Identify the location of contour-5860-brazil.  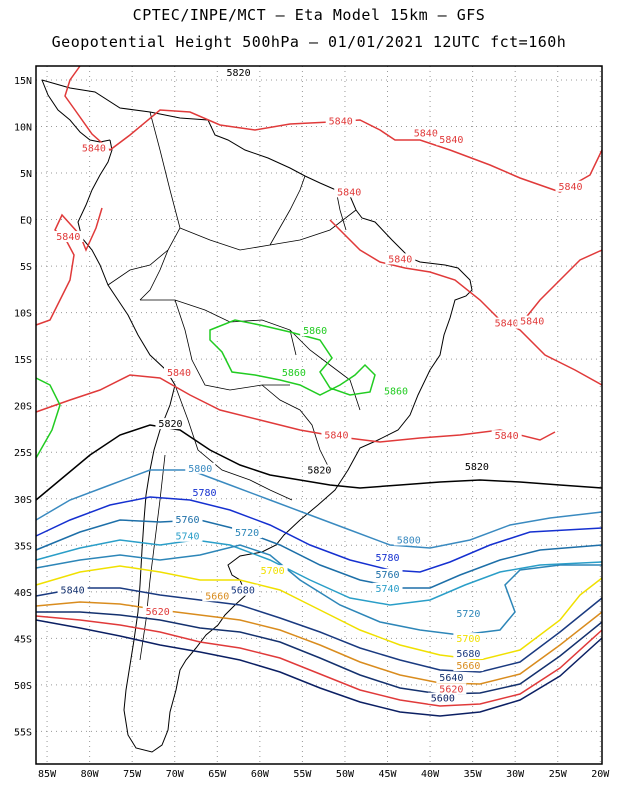
(292, 357).